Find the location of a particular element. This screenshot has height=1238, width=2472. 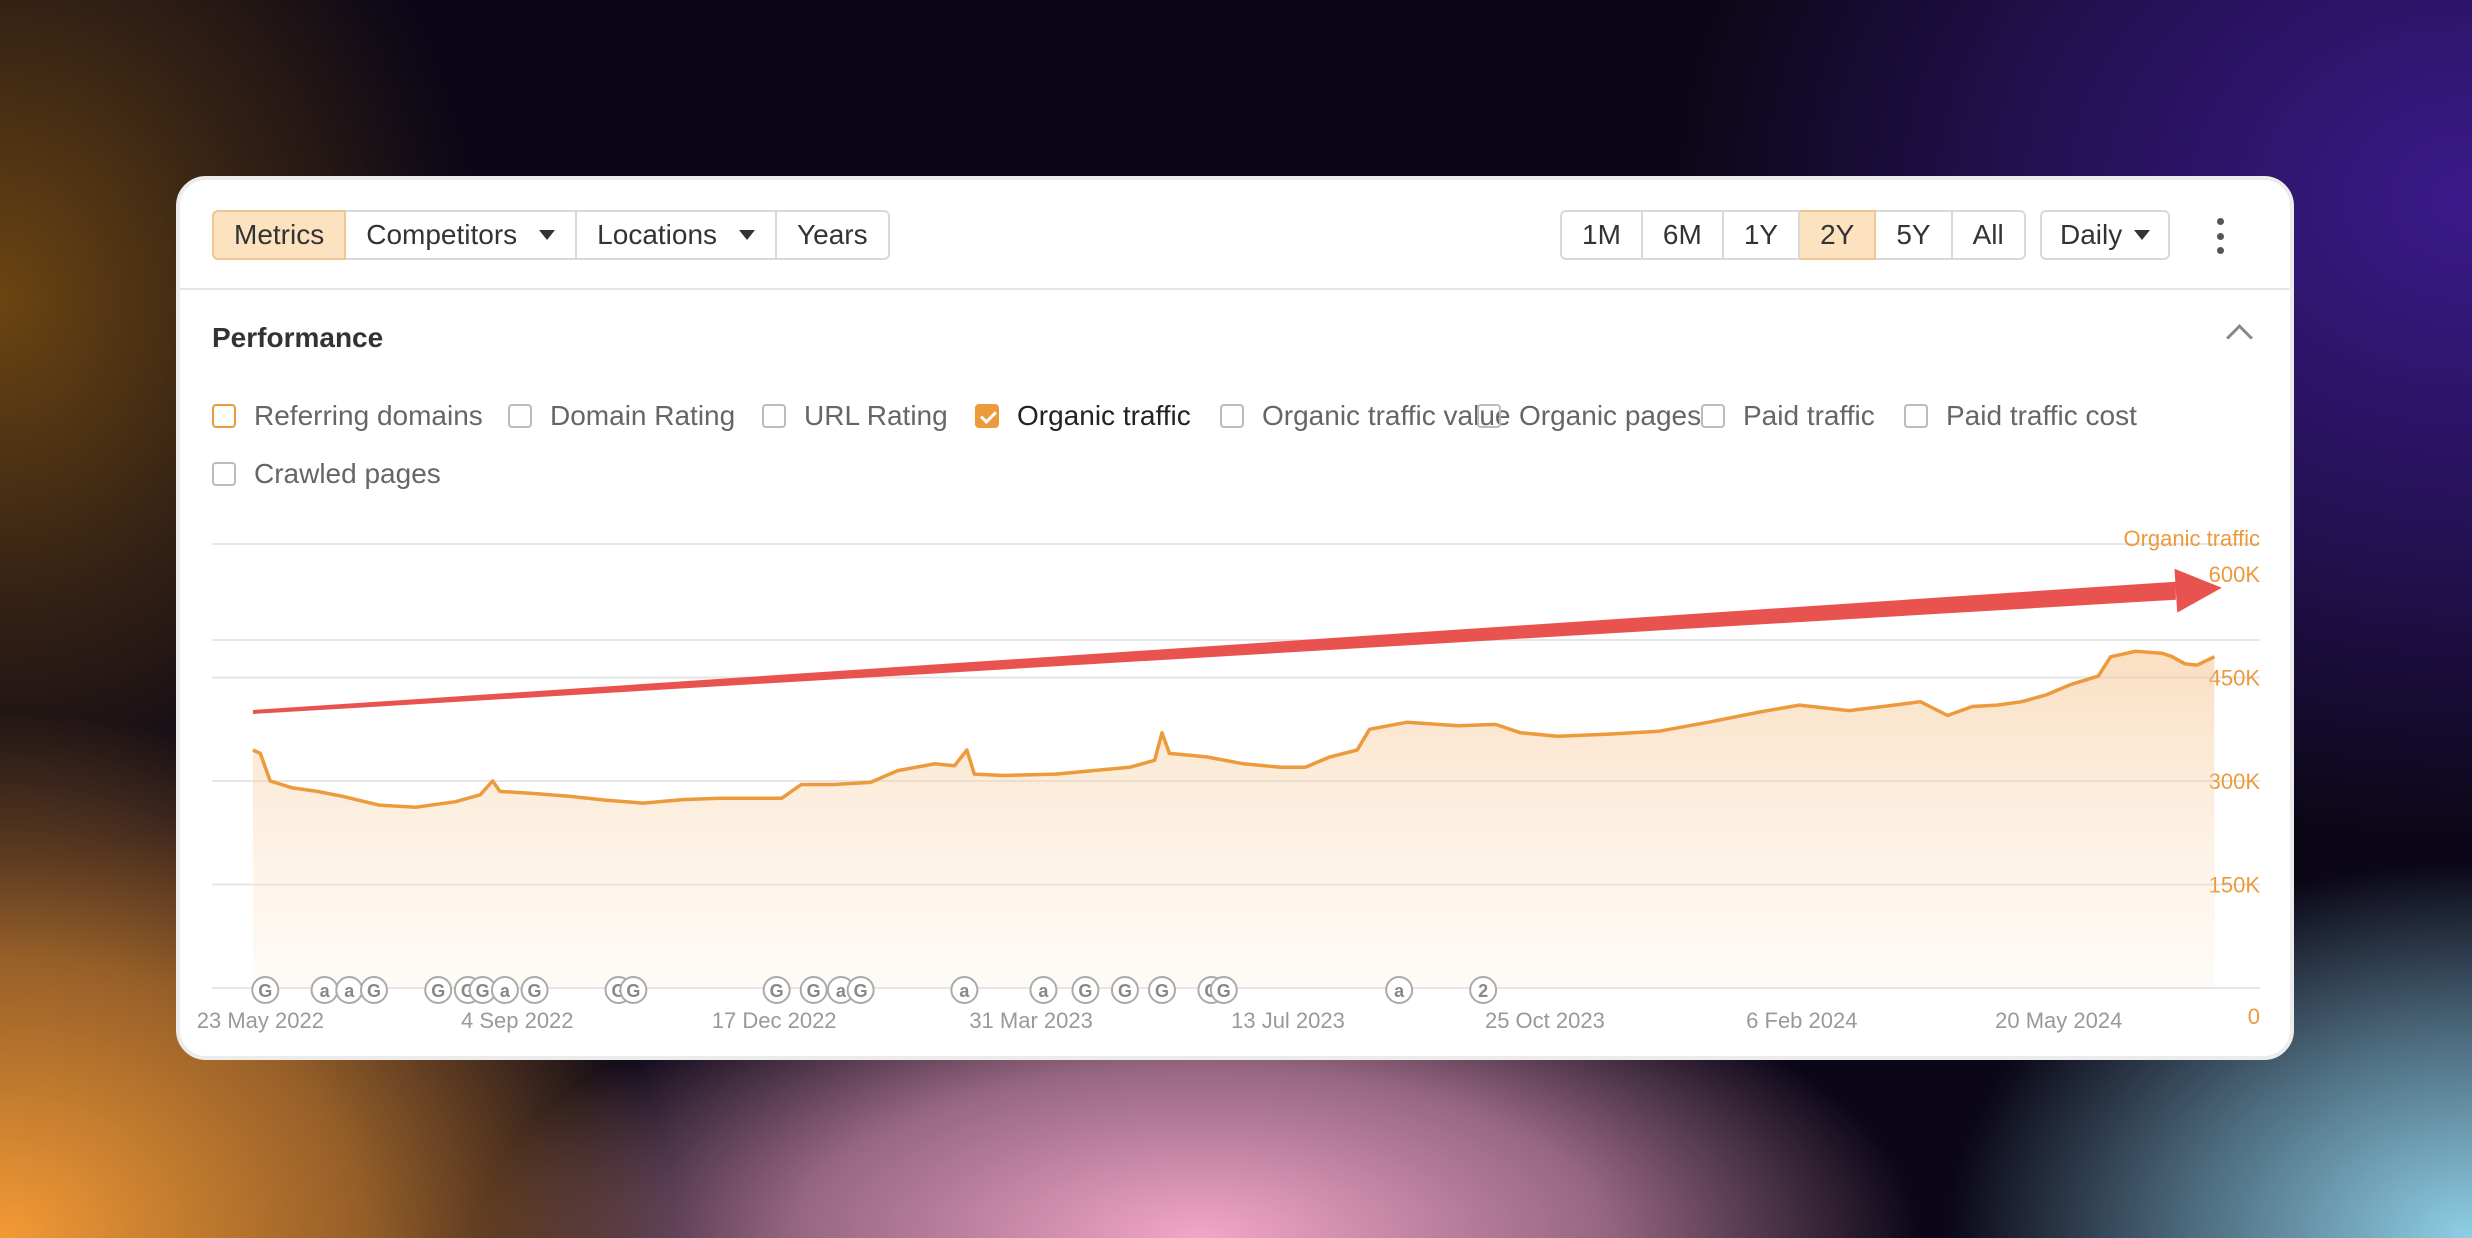

metric-organic-pages: Organic pages is located at coordinates (1589, 416).